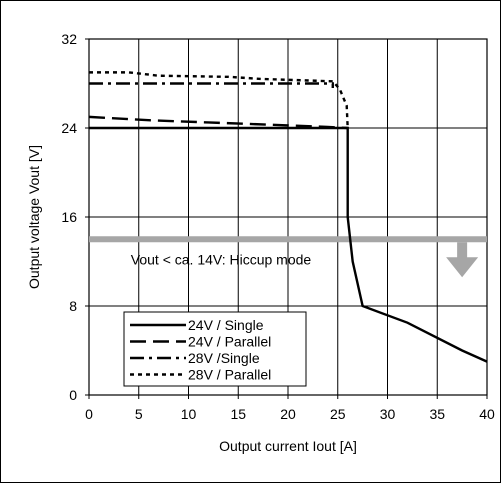 Image resolution: width=501 pixels, height=487 pixels. What do you see at coordinates (73, 306) in the screenshot?
I see `y-tick-label: 8` at bounding box center [73, 306].